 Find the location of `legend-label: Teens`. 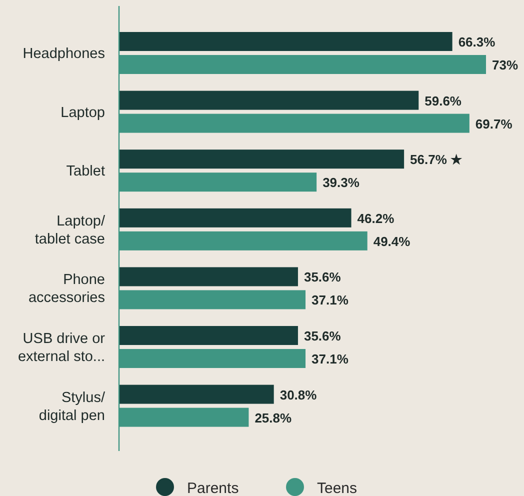

legend-label: Teens is located at coordinates (337, 488).